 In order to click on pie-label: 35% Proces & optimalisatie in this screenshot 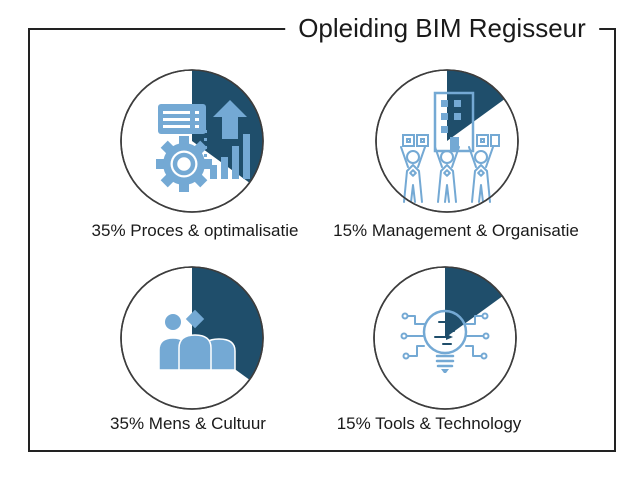, I will do `click(195, 230)`.